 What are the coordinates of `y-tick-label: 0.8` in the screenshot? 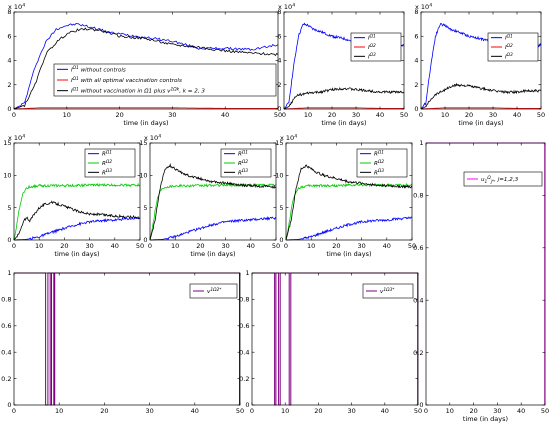 It's located at (244, 300).